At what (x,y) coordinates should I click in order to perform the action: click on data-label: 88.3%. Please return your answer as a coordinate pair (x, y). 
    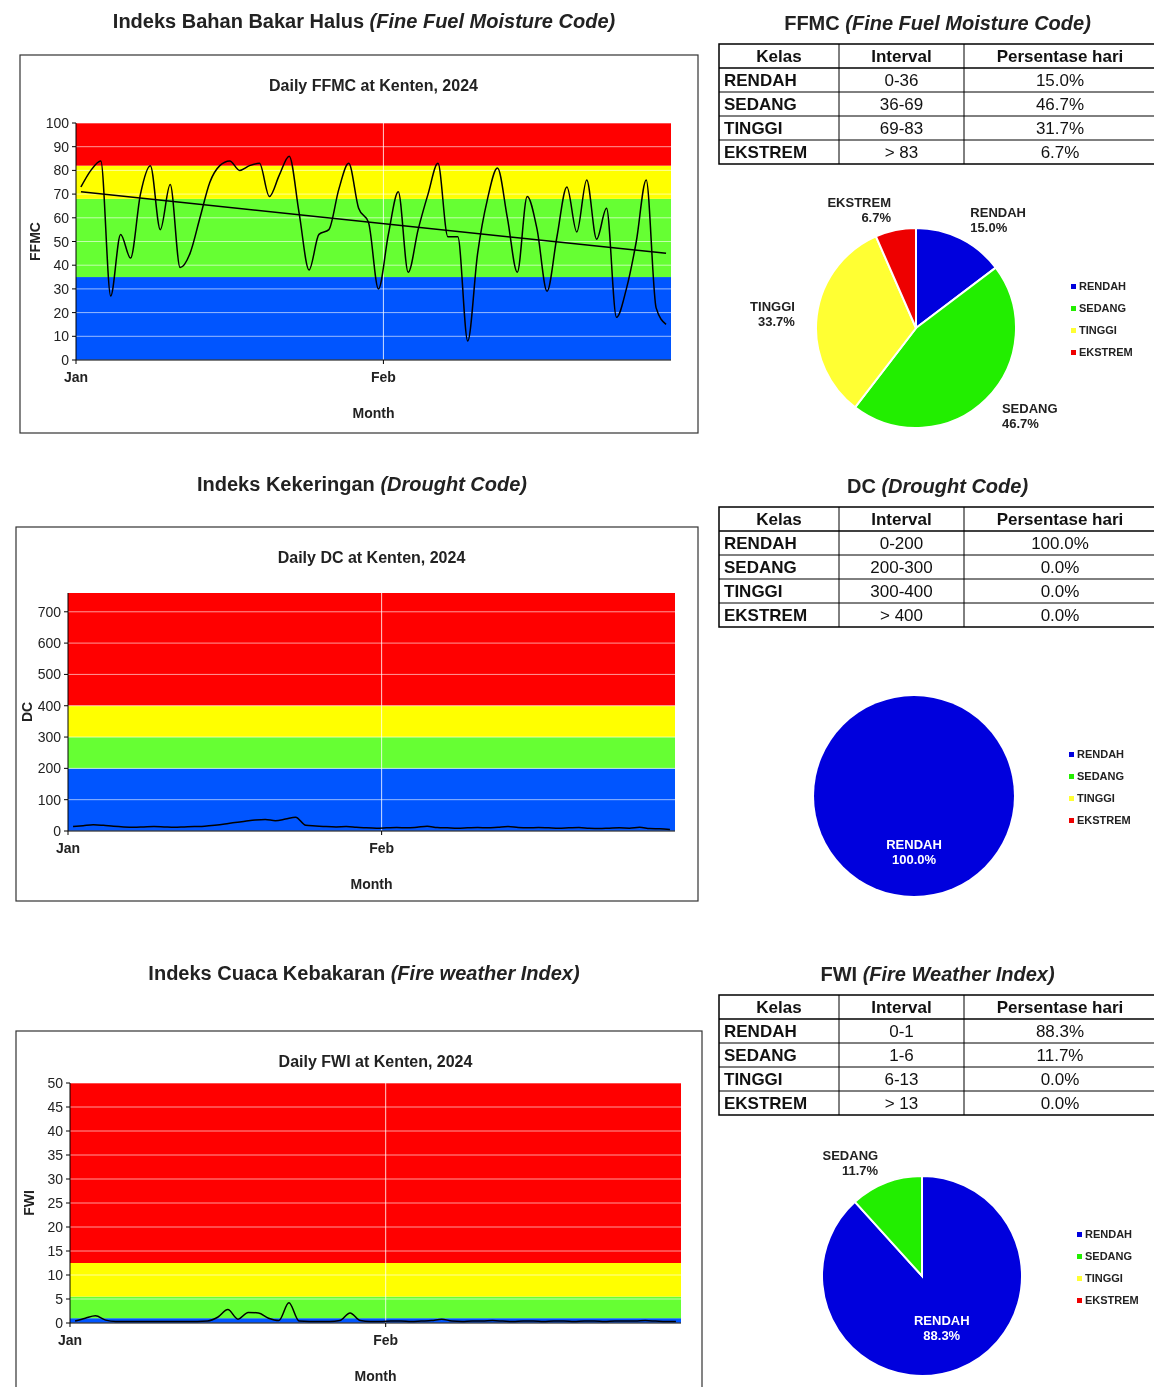
    Looking at the image, I should click on (942, 1336).